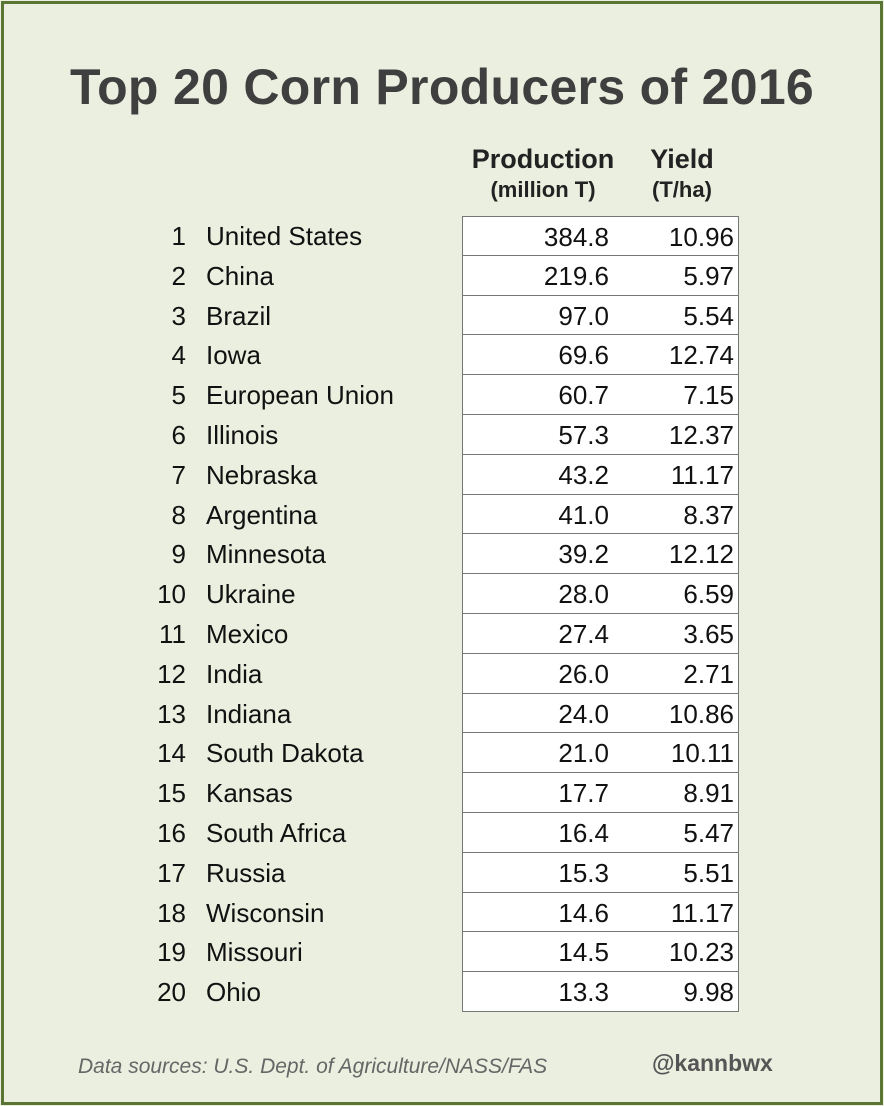 The width and height of the screenshot is (884, 1106). Describe the element at coordinates (676, 832) in the screenshot. I see `yield-value: 5.47` at that location.